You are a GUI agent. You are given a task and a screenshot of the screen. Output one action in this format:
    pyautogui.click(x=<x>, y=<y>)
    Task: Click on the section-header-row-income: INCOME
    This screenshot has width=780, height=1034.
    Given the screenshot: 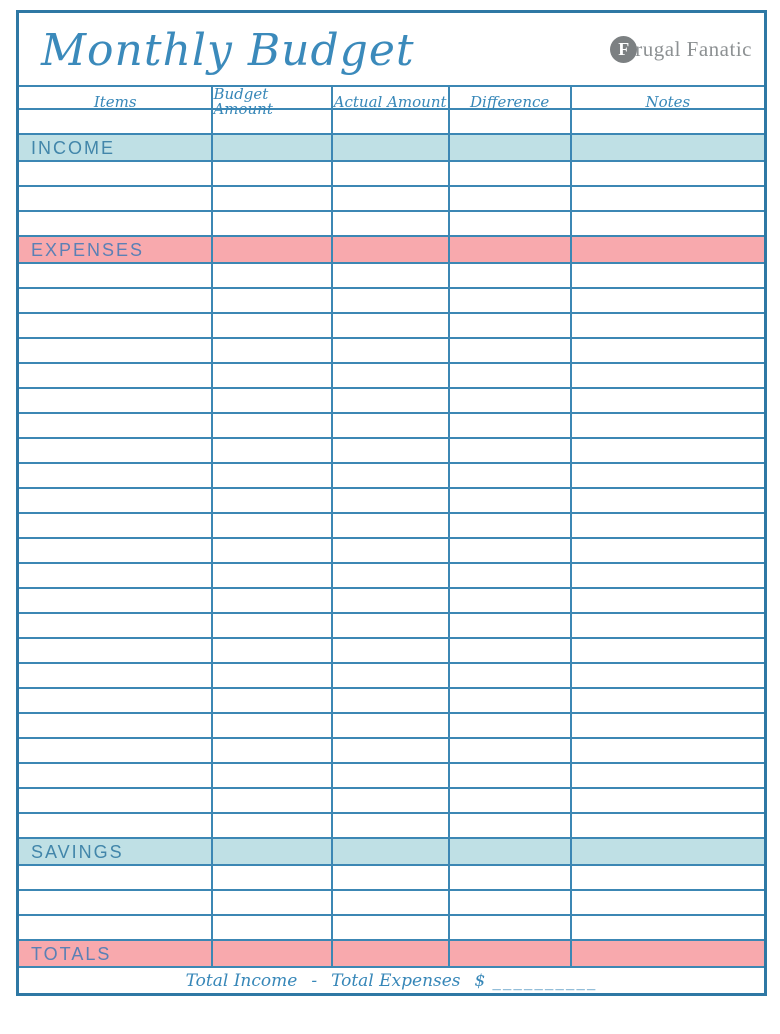 What is the action you would take?
    pyautogui.click(x=391, y=146)
    